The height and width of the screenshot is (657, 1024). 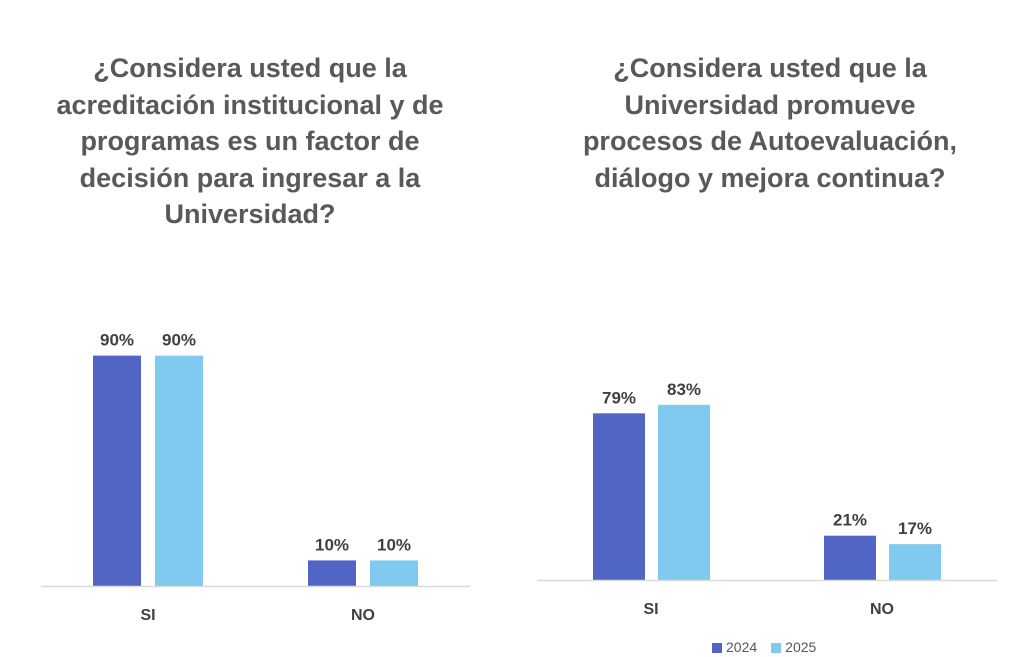 I want to click on data-label: 79%, so click(x=619, y=397).